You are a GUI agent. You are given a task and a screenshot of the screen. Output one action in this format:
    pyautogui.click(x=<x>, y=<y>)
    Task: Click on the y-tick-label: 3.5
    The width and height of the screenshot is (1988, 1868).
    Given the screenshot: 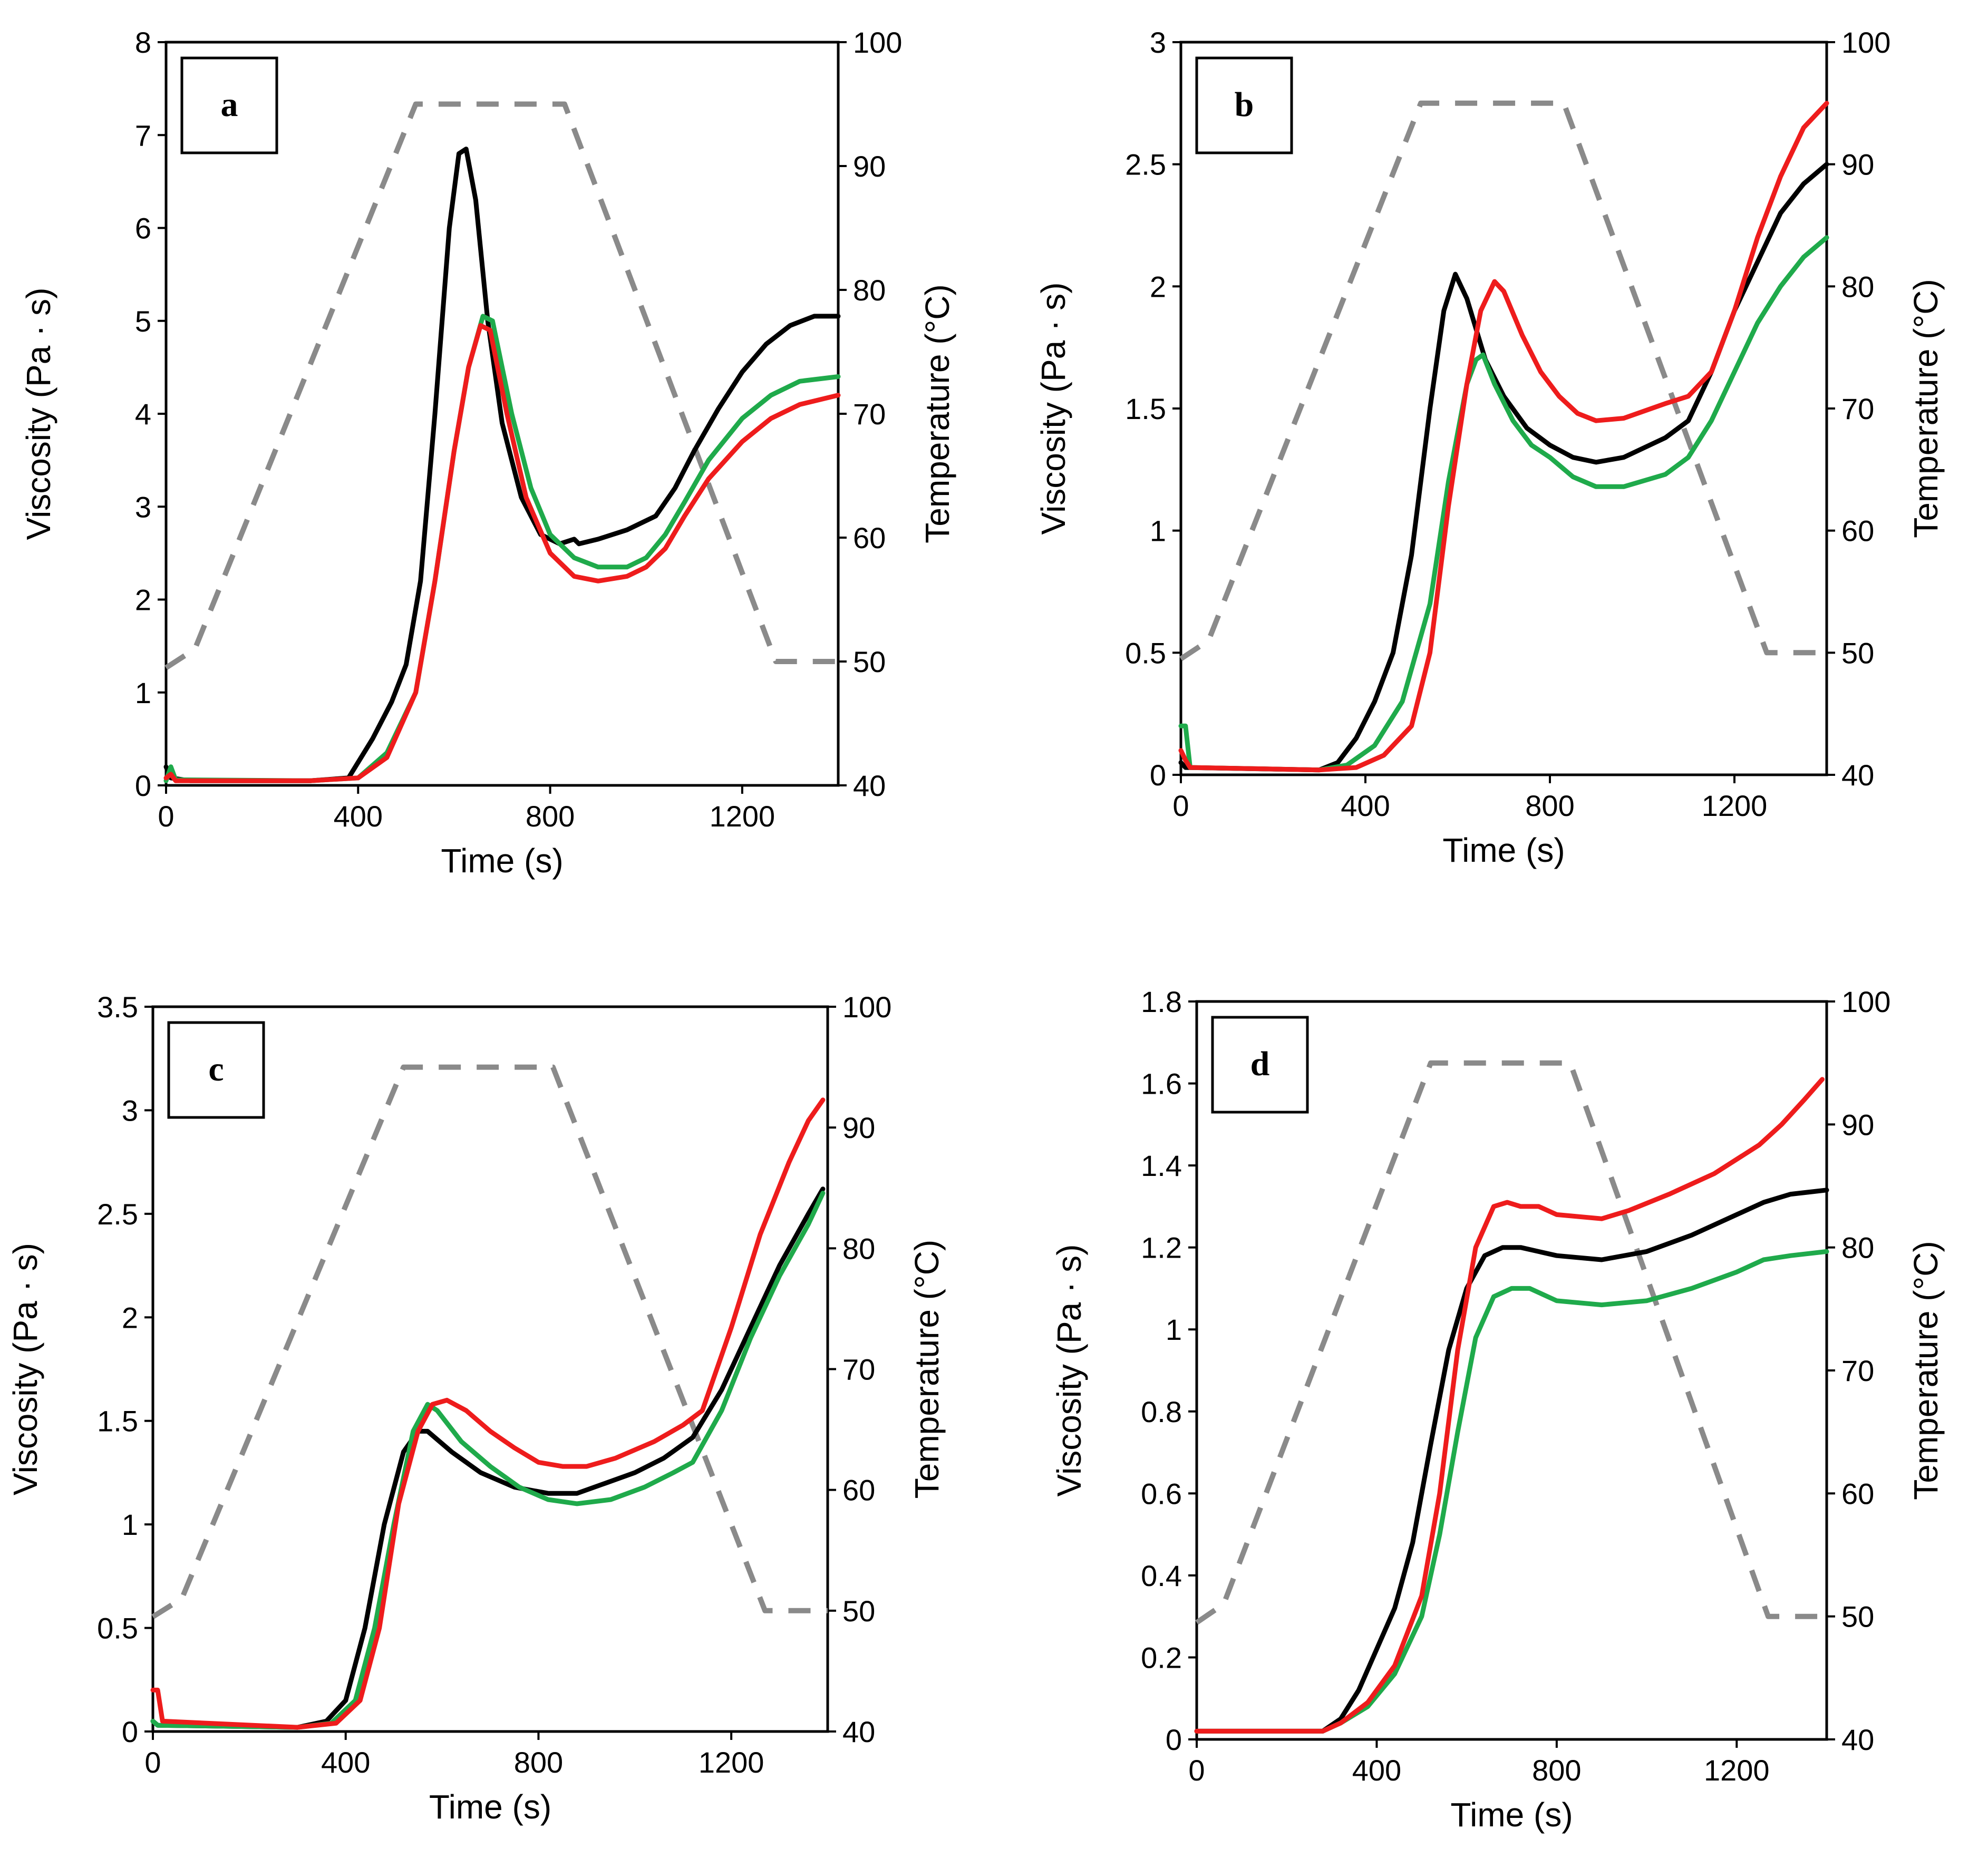 What is the action you would take?
    pyautogui.click(x=118, y=1007)
    